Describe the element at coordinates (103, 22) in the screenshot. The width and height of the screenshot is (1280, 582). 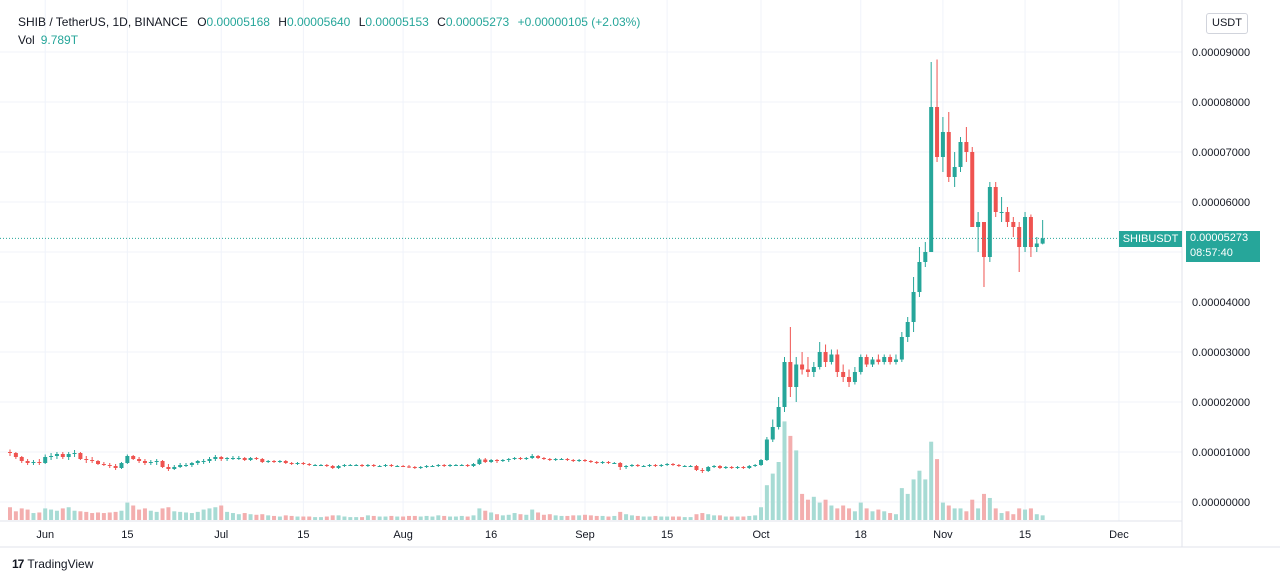
I see `symbol-title: SHIB / TetherUS, 1D, BINANCE` at that location.